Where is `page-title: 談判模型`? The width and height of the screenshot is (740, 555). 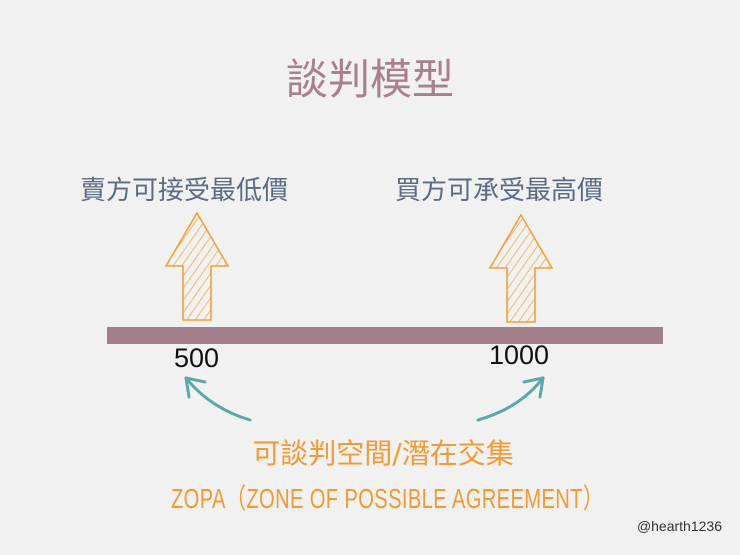
page-title: 談判模型 is located at coordinates (369, 79).